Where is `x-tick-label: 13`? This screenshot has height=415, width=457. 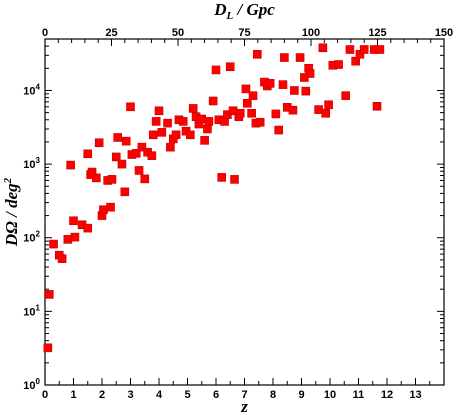 x-tick-label: 13 is located at coordinates (415, 395).